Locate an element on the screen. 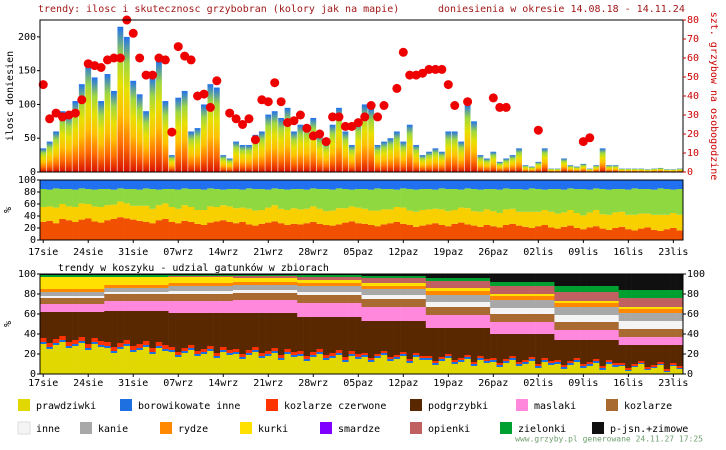 This screenshot has height=450, width=726. y-tick-label: 20 is located at coordinates (30, 228).